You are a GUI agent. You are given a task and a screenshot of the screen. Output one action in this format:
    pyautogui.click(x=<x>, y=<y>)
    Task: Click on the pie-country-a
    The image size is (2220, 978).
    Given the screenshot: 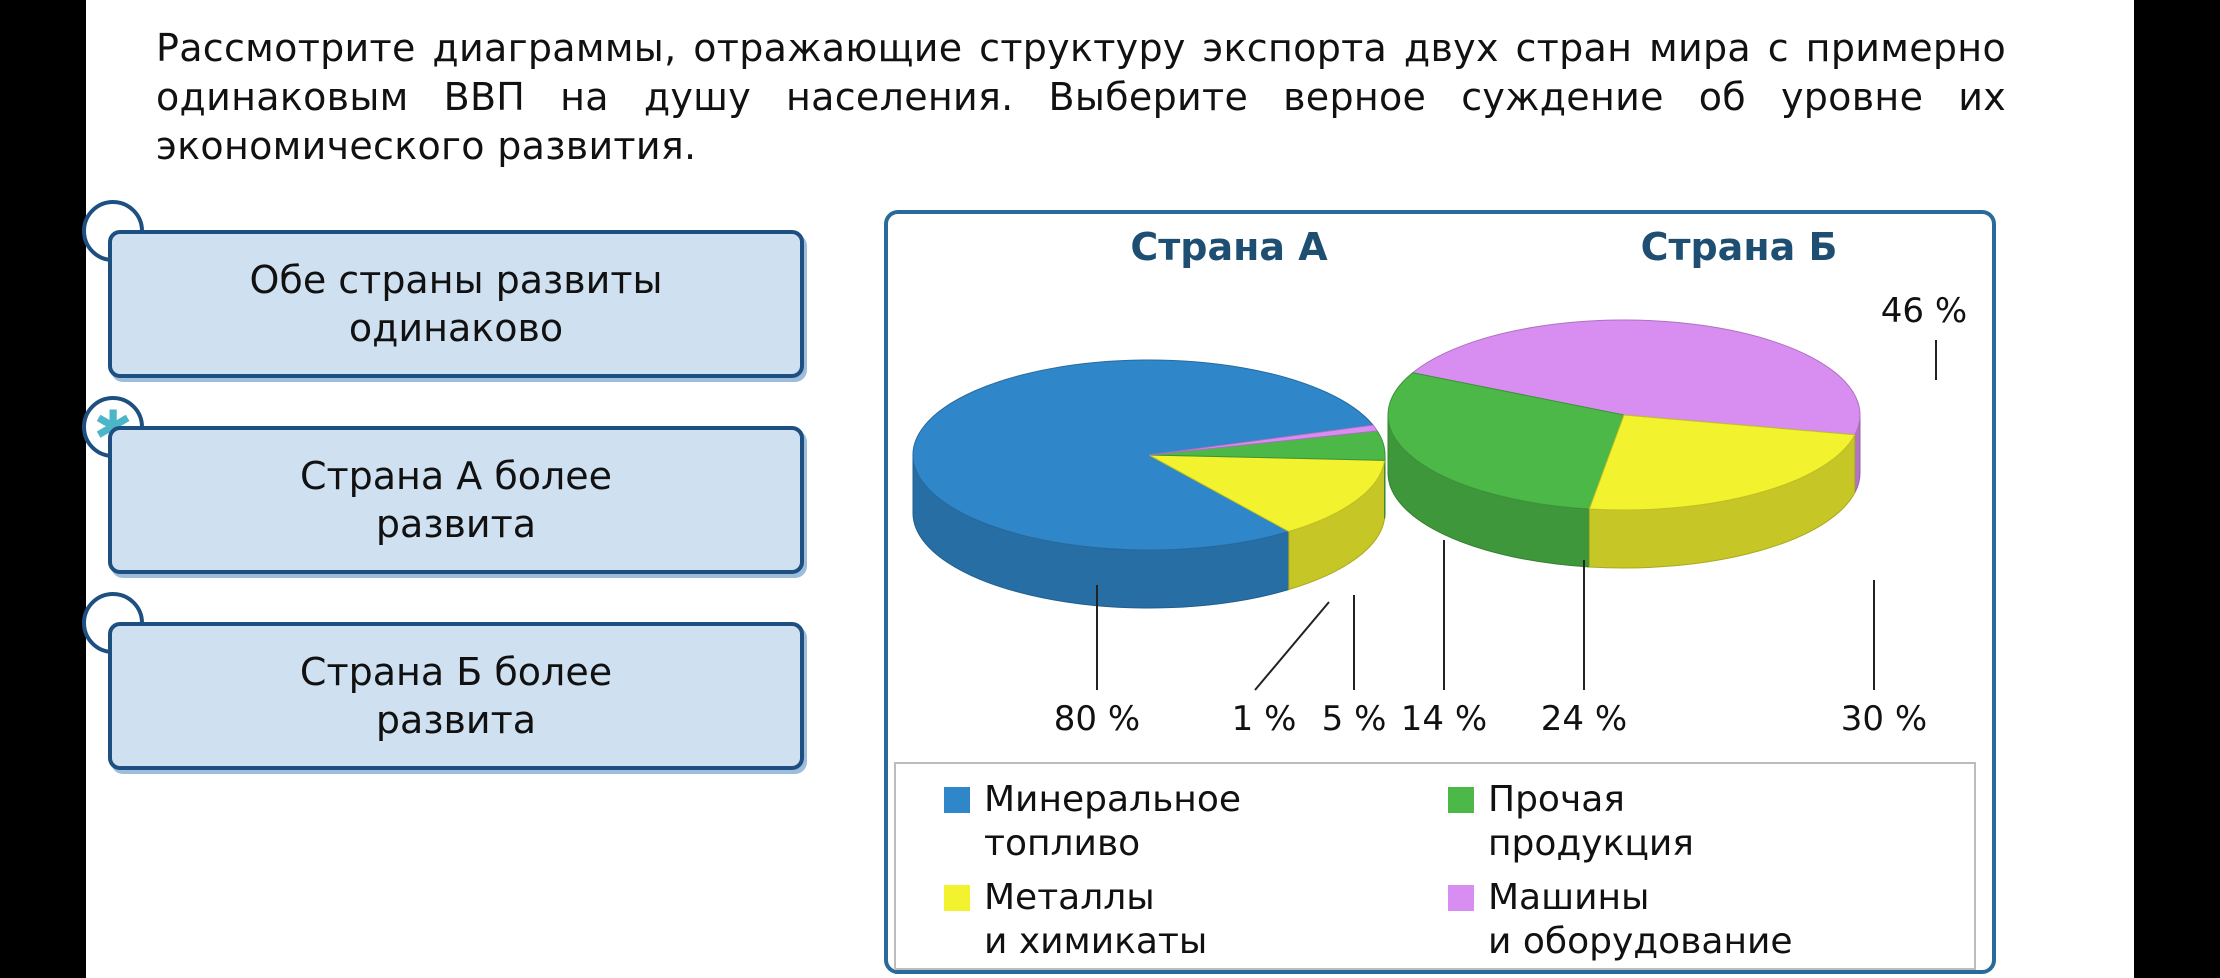 What is the action you would take?
    pyautogui.click(x=1149, y=484)
    